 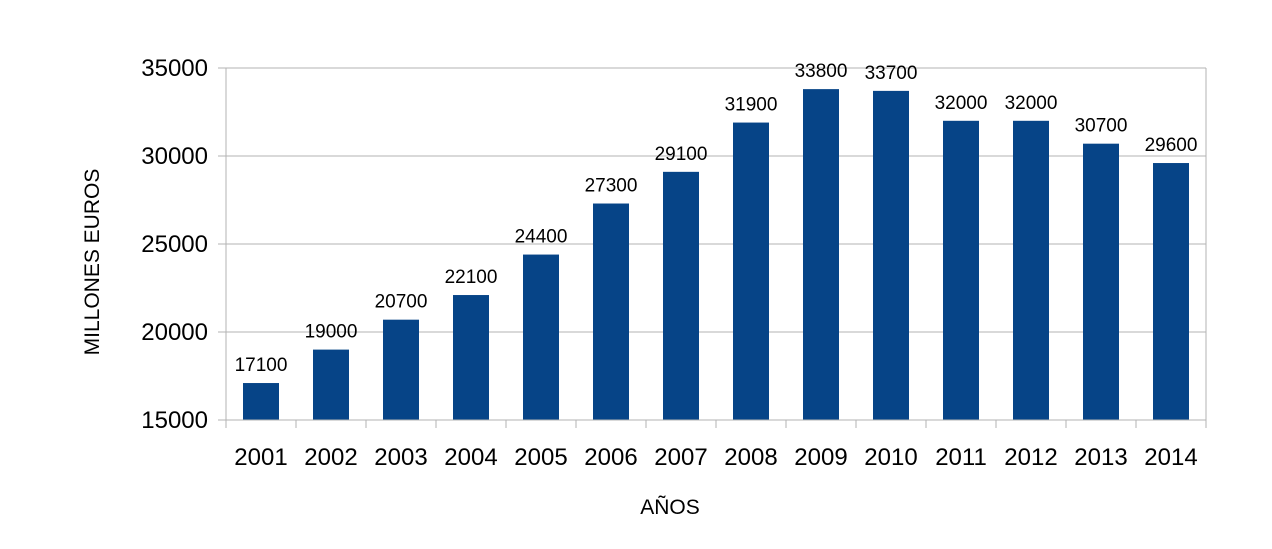 What do you see at coordinates (1031, 270) in the screenshot?
I see `bar-2012` at bounding box center [1031, 270].